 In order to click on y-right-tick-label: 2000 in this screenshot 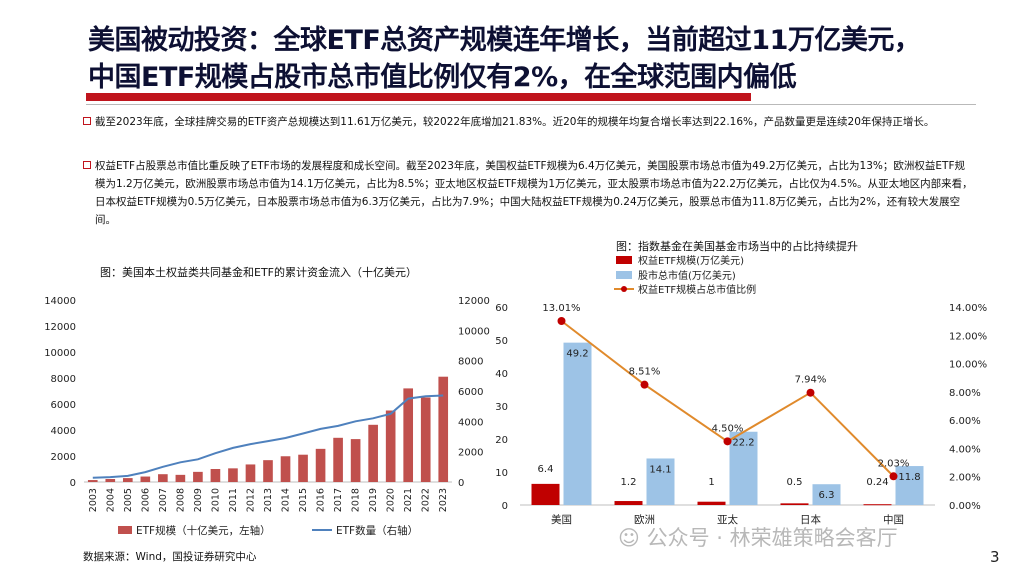, I will do `click(470, 453)`.